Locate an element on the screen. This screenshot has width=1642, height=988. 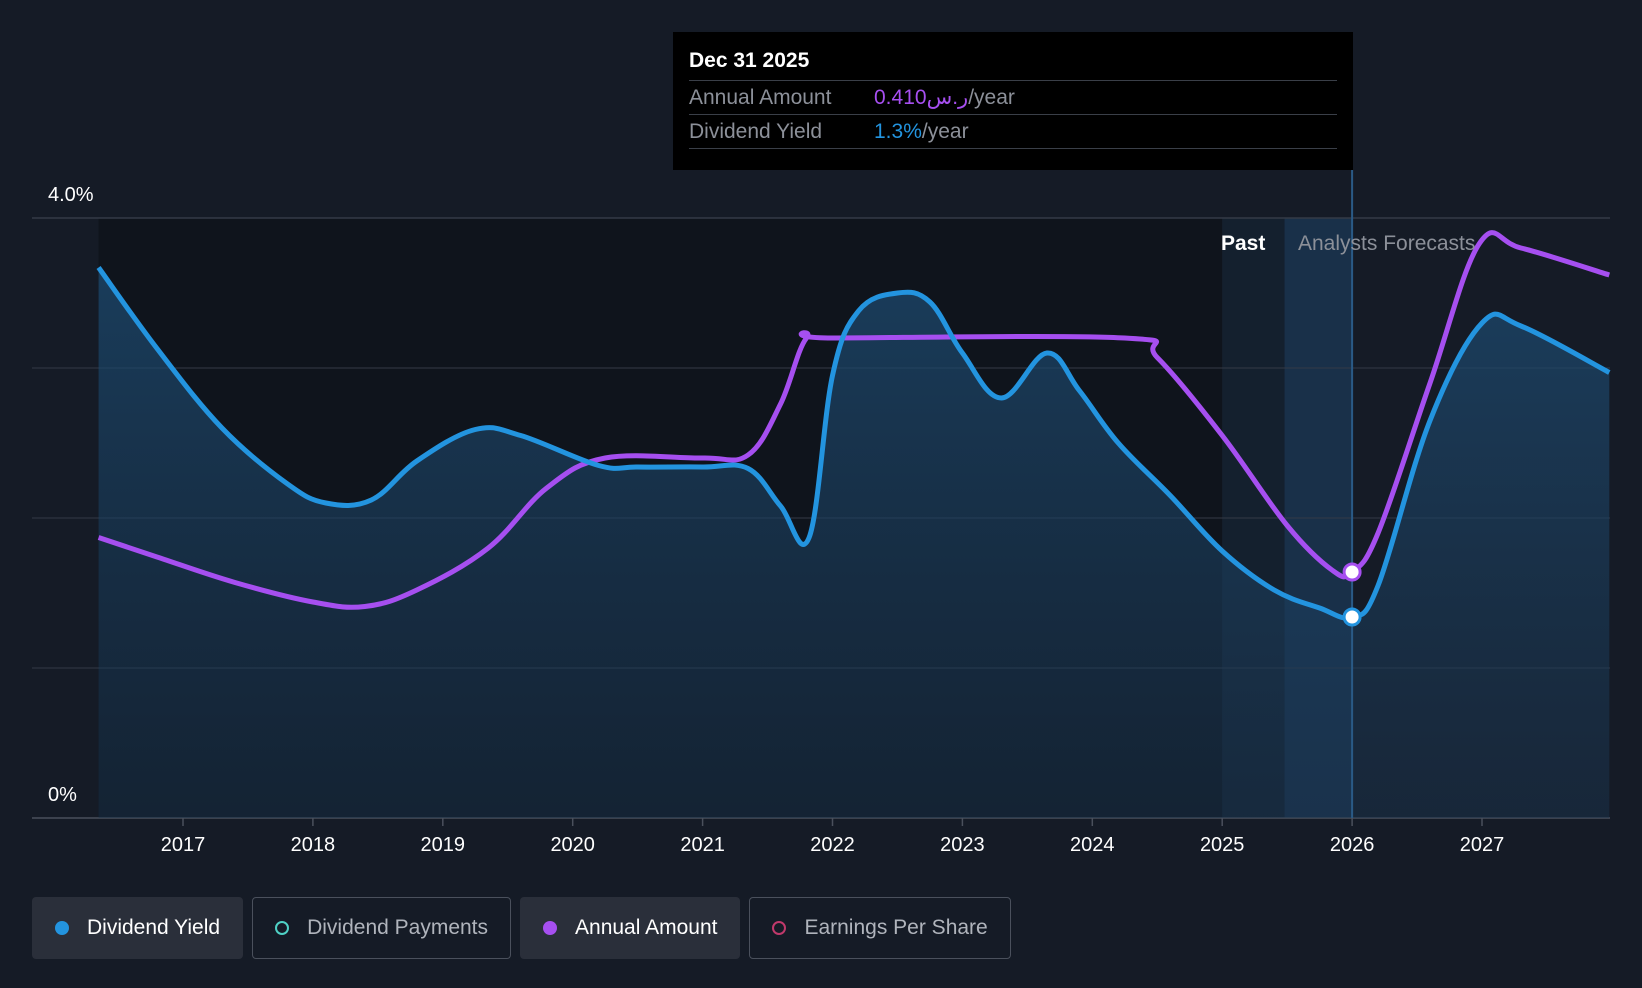
x-tick-label: 2026 is located at coordinates (1352, 845).